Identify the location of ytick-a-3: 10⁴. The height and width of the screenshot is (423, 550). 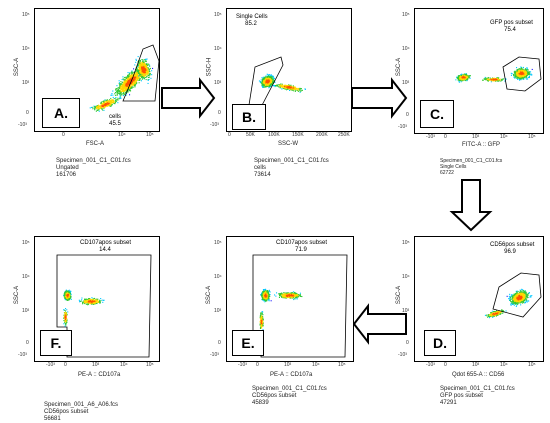
(26, 49).